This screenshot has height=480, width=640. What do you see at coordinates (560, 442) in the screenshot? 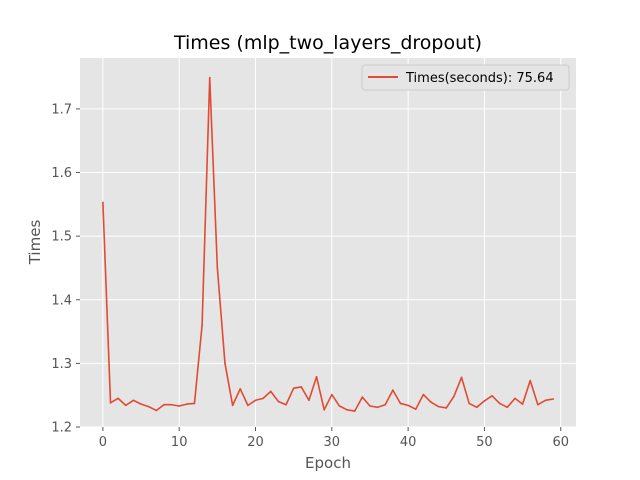
I see `x-tick-label: 60` at bounding box center [560, 442].